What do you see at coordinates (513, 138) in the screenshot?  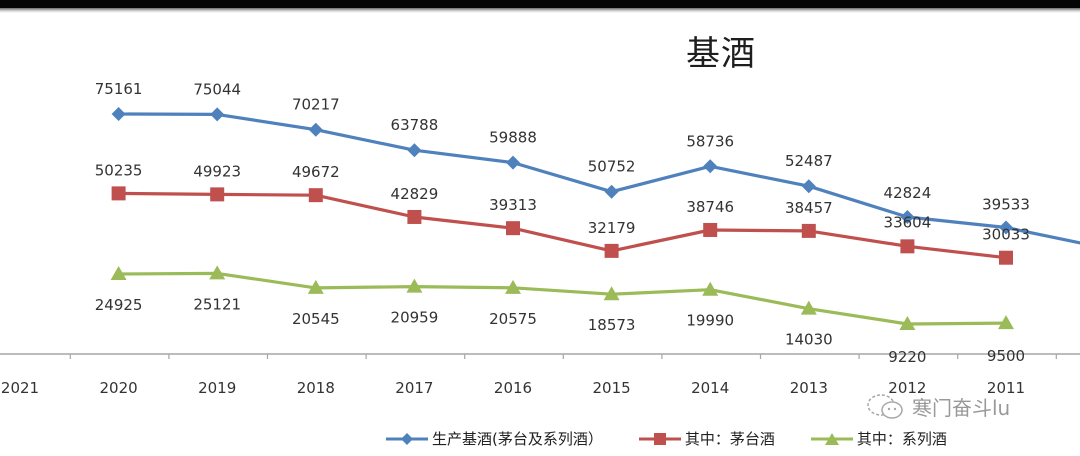 I see `data-label: 59888` at bounding box center [513, 138].